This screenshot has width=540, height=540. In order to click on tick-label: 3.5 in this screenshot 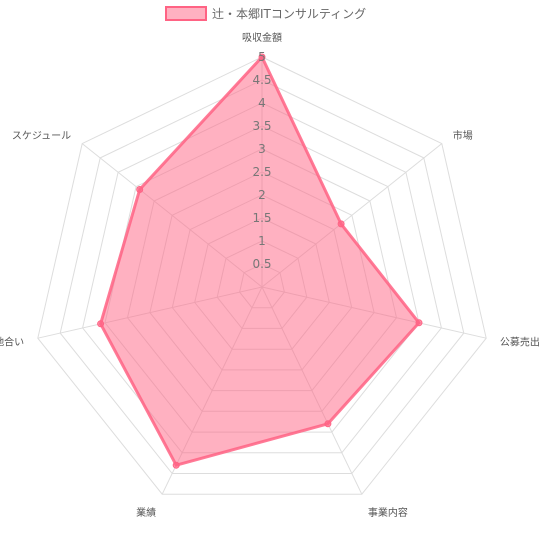, I will do `click(261, 126)`.